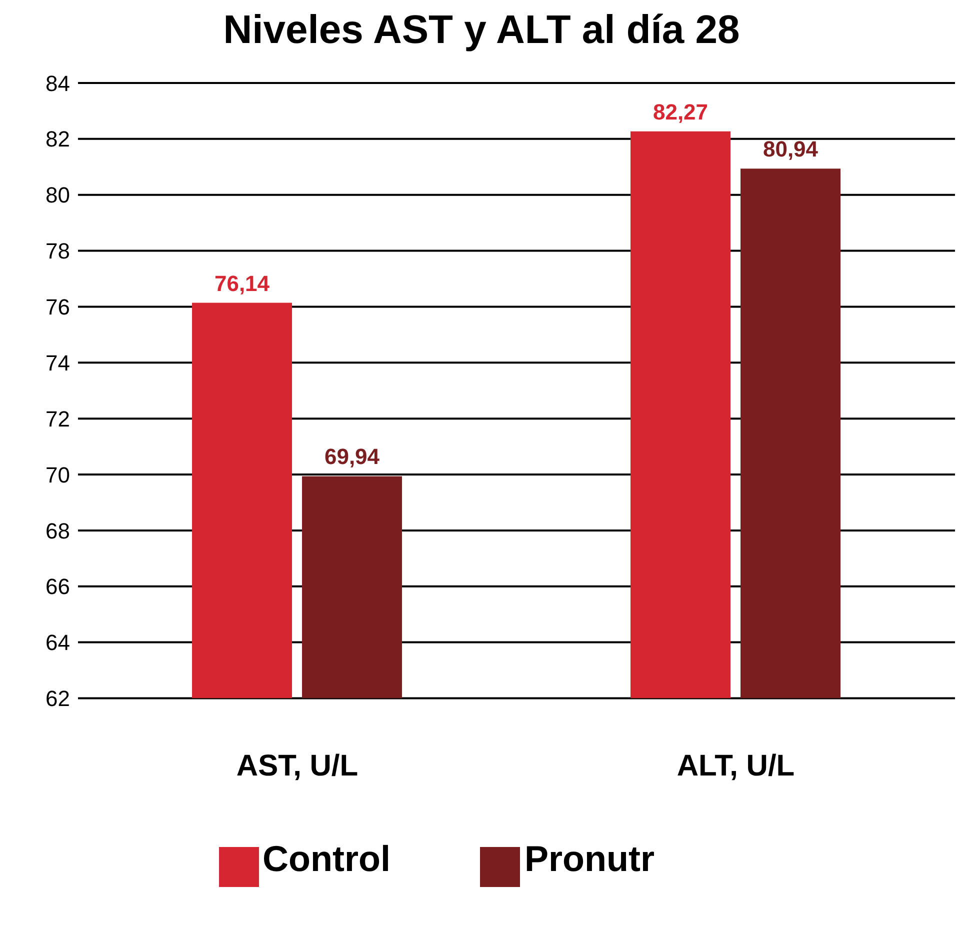  Describe the element at coordinates (58, 139) in the screenshot. I see `y-tick-label: 82` at that location.